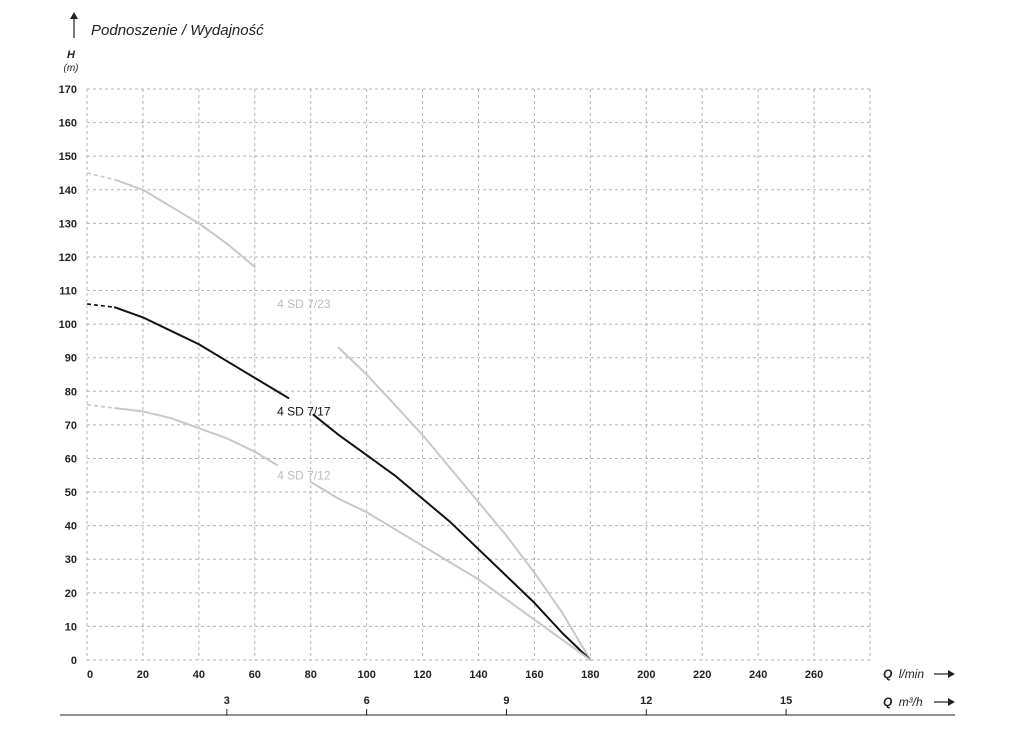 The height and width of the screenshot is (732, 1024). What do you see at coordinates (590, 675) in the screenshot?
I see `x-tick-label: 180` at bounding box center [590, 675].